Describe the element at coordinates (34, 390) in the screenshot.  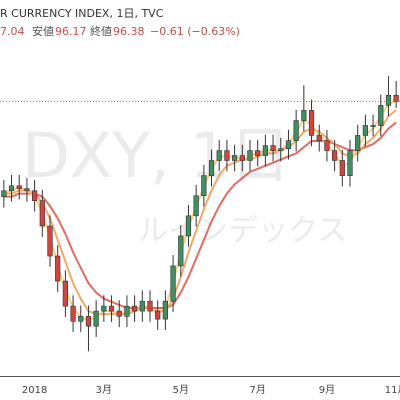
I see `x-tick-label: 2018` at that location.